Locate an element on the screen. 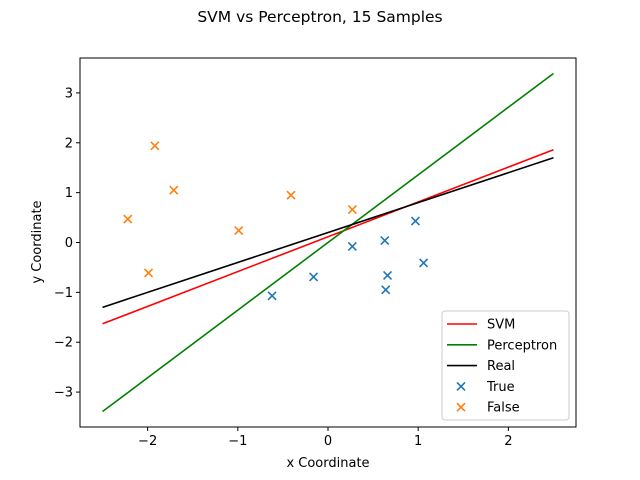 The width and height of the screenshot is (640, 480). legend-box is located at coordinates (505, 365).